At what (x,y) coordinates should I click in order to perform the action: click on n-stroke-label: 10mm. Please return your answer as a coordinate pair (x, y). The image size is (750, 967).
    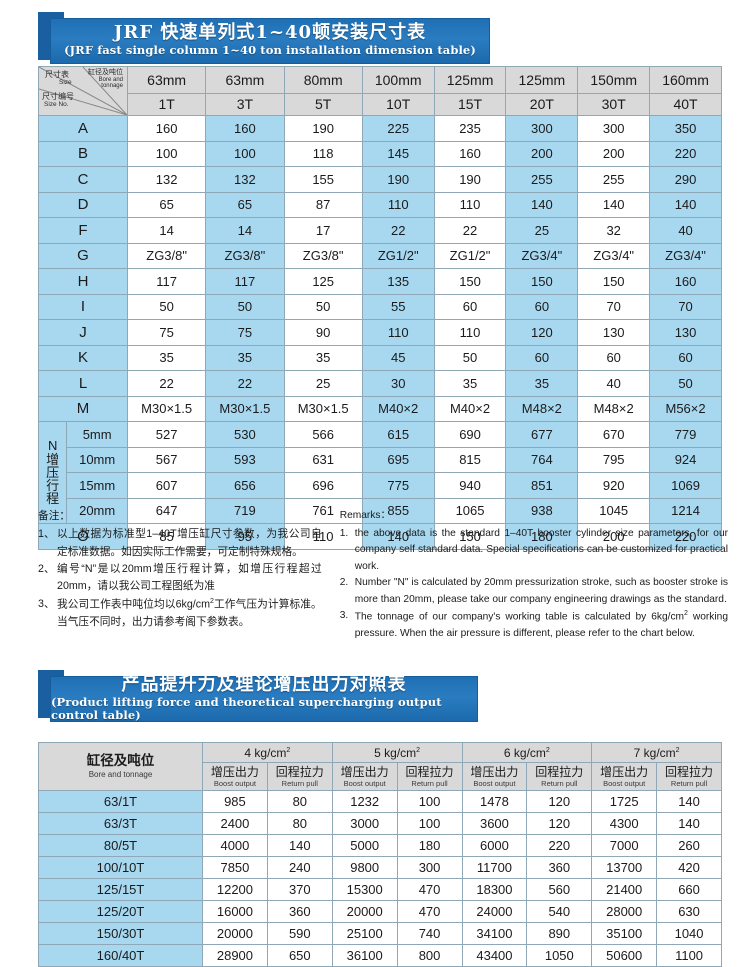
    Looking at the image, I should click on (97, 459).